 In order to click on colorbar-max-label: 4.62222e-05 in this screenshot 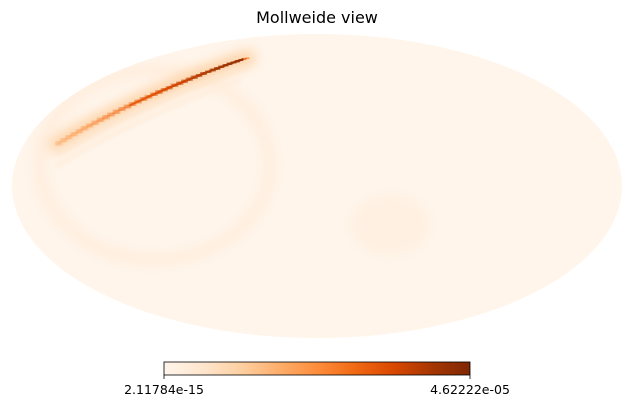, I will do `click(470, 389)`.